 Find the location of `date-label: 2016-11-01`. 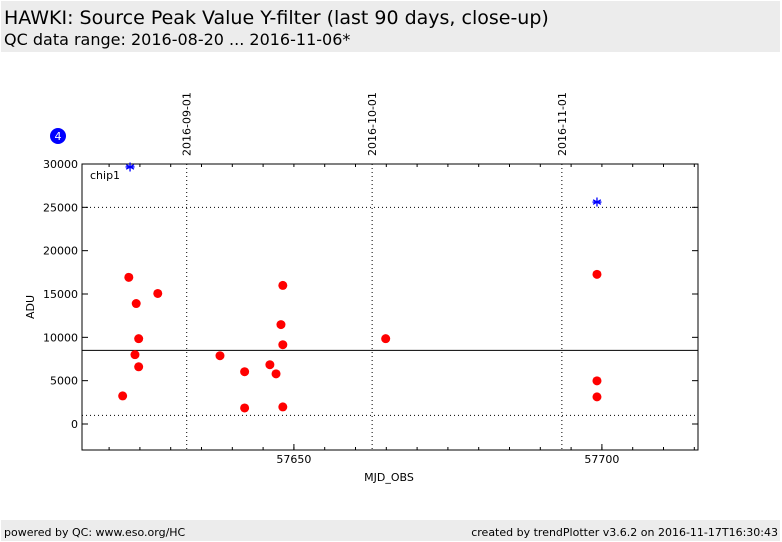

date-label: 2016-11-01 is located at coordinates (562, 124).